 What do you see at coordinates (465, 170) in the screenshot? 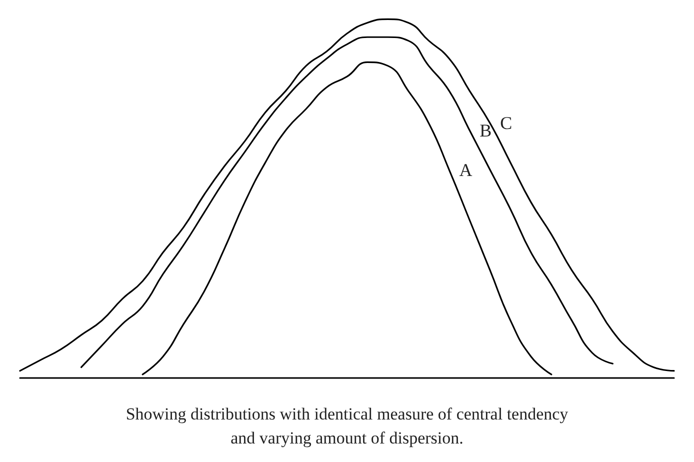
I see `series-label: A` at bounding box center [465, 170].